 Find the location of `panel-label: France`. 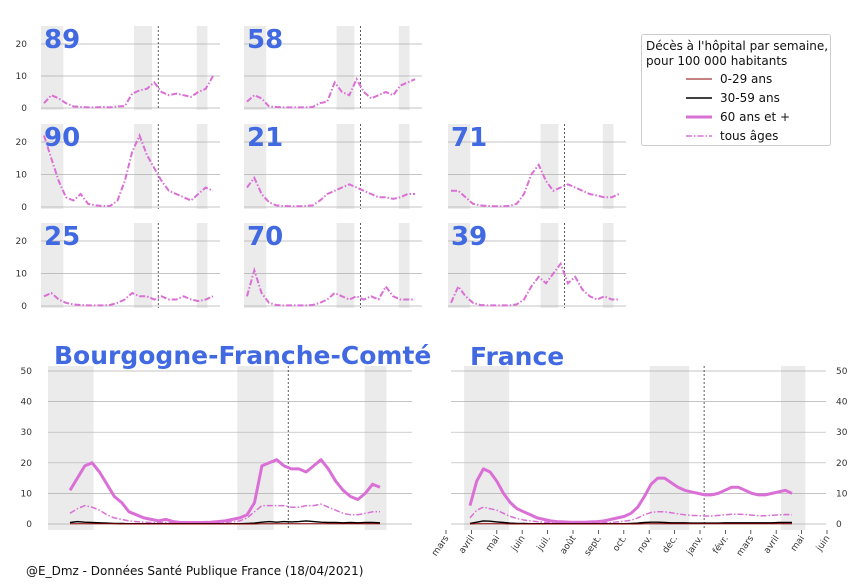

panel-label: France is located at coordinates (517, 356).